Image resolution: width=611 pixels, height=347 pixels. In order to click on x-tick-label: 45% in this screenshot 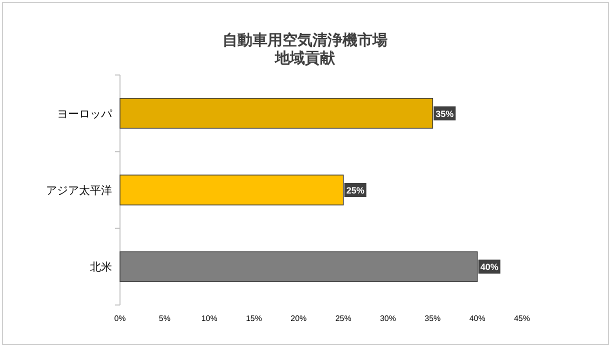, I will do `click(522, 318)`.